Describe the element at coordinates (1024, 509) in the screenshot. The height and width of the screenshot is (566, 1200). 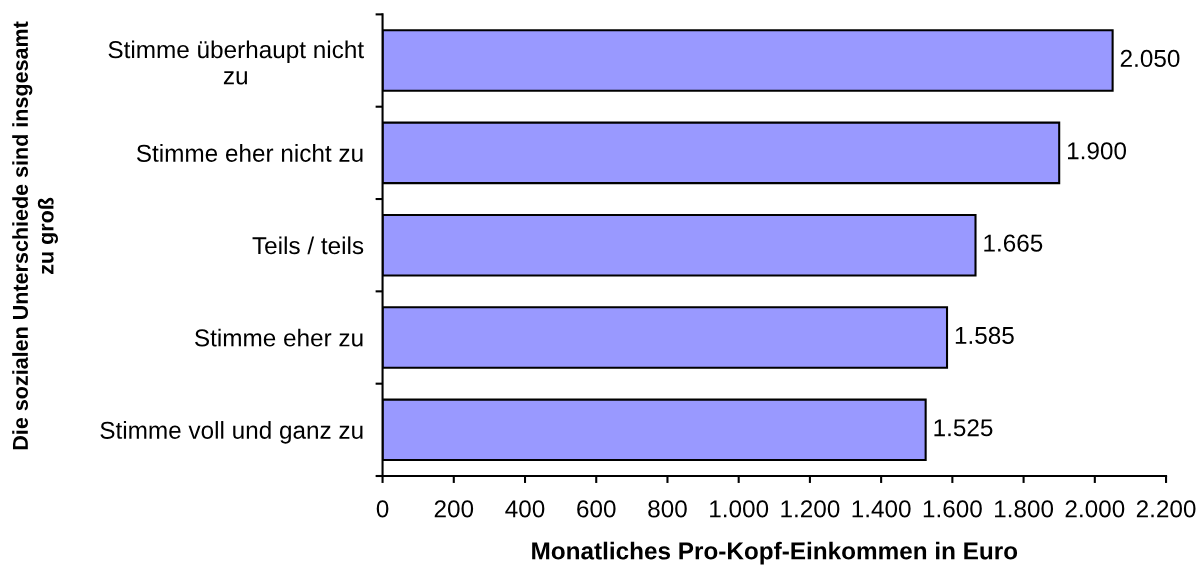
I see `x-tick-label: 1.800` at that location.